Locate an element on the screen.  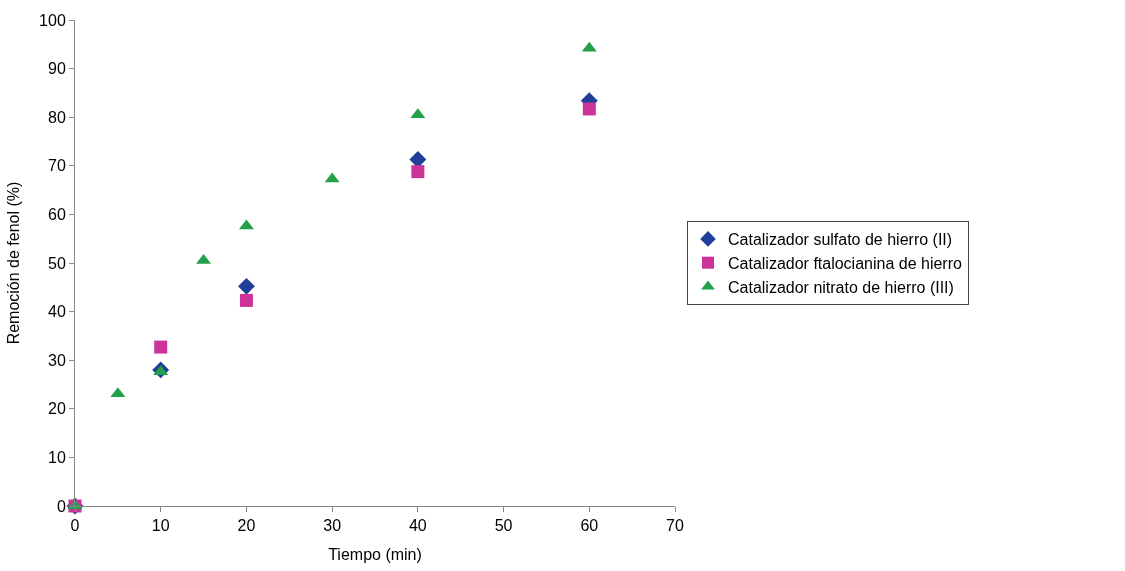
y-tick-label: 0 is located at coordinates (61, 506).